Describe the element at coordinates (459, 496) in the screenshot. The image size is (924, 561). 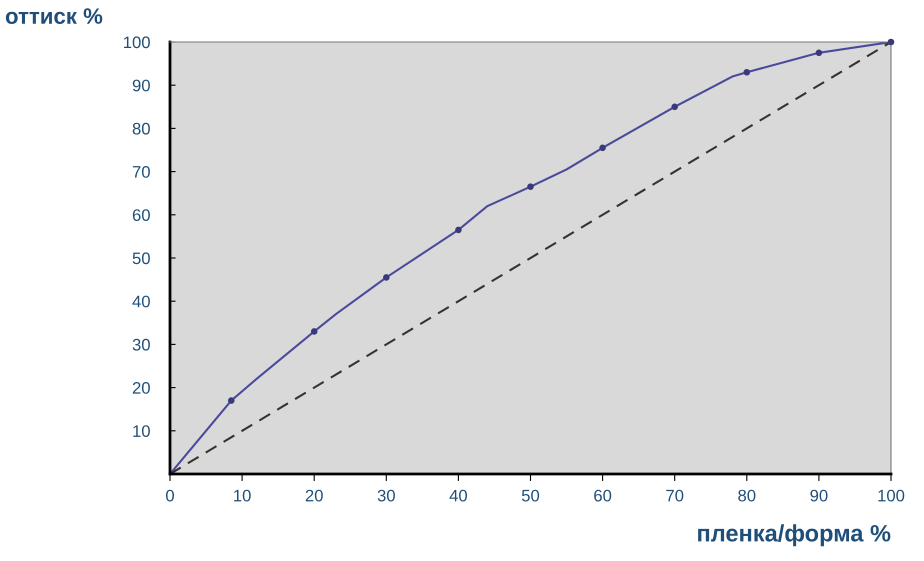
I see `x-tick-label: 40` at that location.